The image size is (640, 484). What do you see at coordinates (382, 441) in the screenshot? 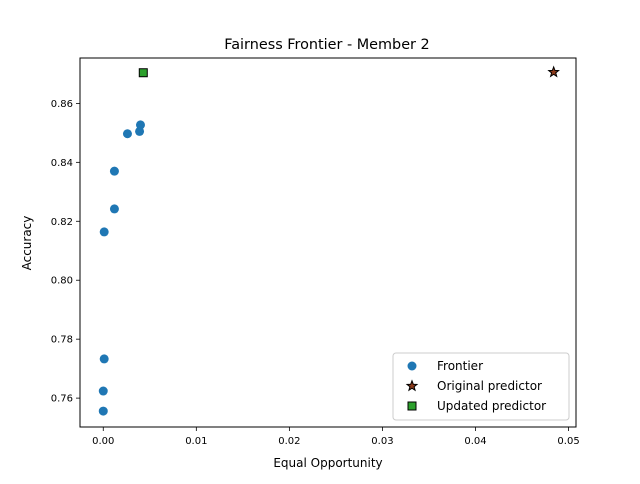
I see `x-tick-label: 0.03` at bounding box center [382, 441].